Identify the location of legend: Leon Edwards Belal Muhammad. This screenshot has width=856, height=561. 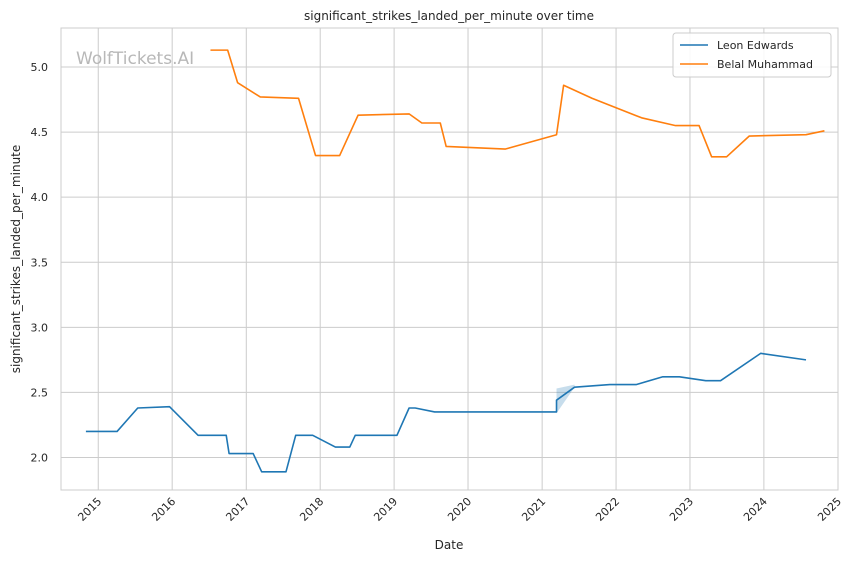
(752, 55).